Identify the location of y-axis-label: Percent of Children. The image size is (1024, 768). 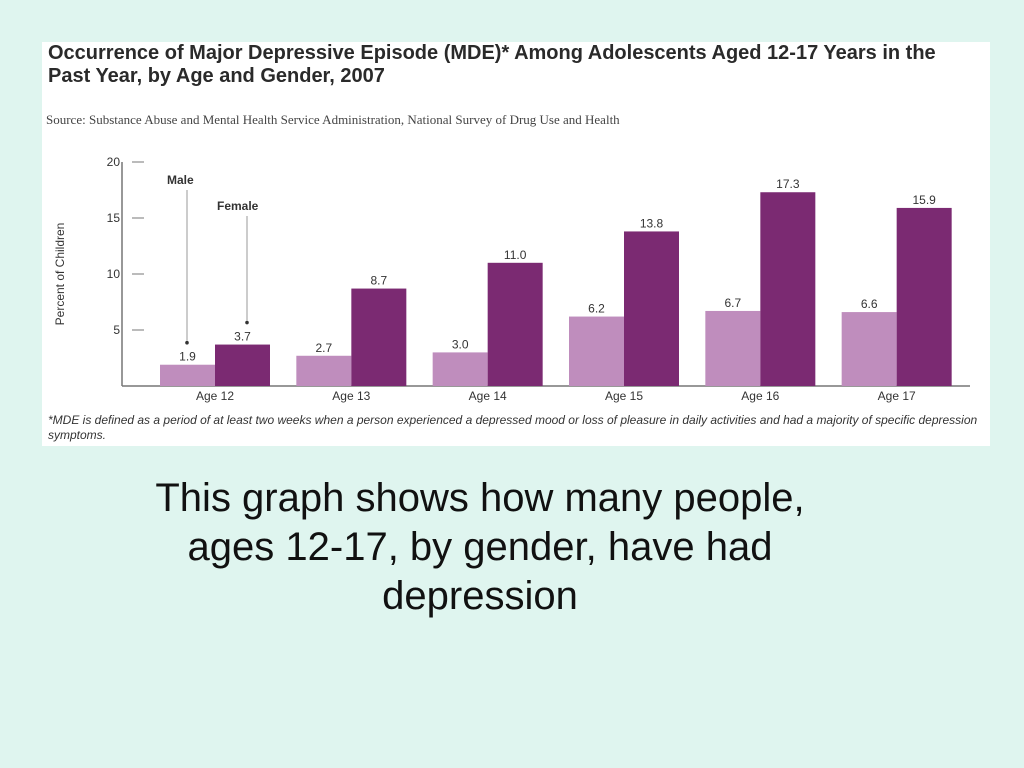
(60, 274).